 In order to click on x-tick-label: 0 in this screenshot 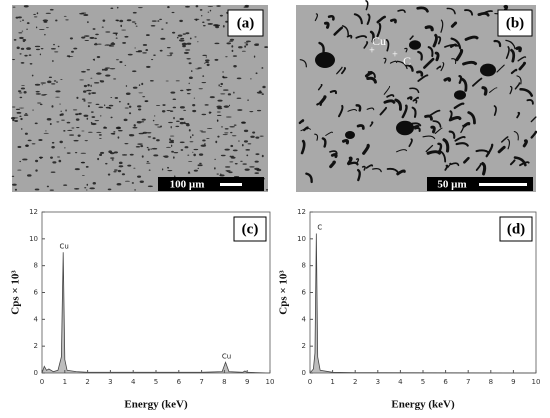, I will do `click(42, 382)`.